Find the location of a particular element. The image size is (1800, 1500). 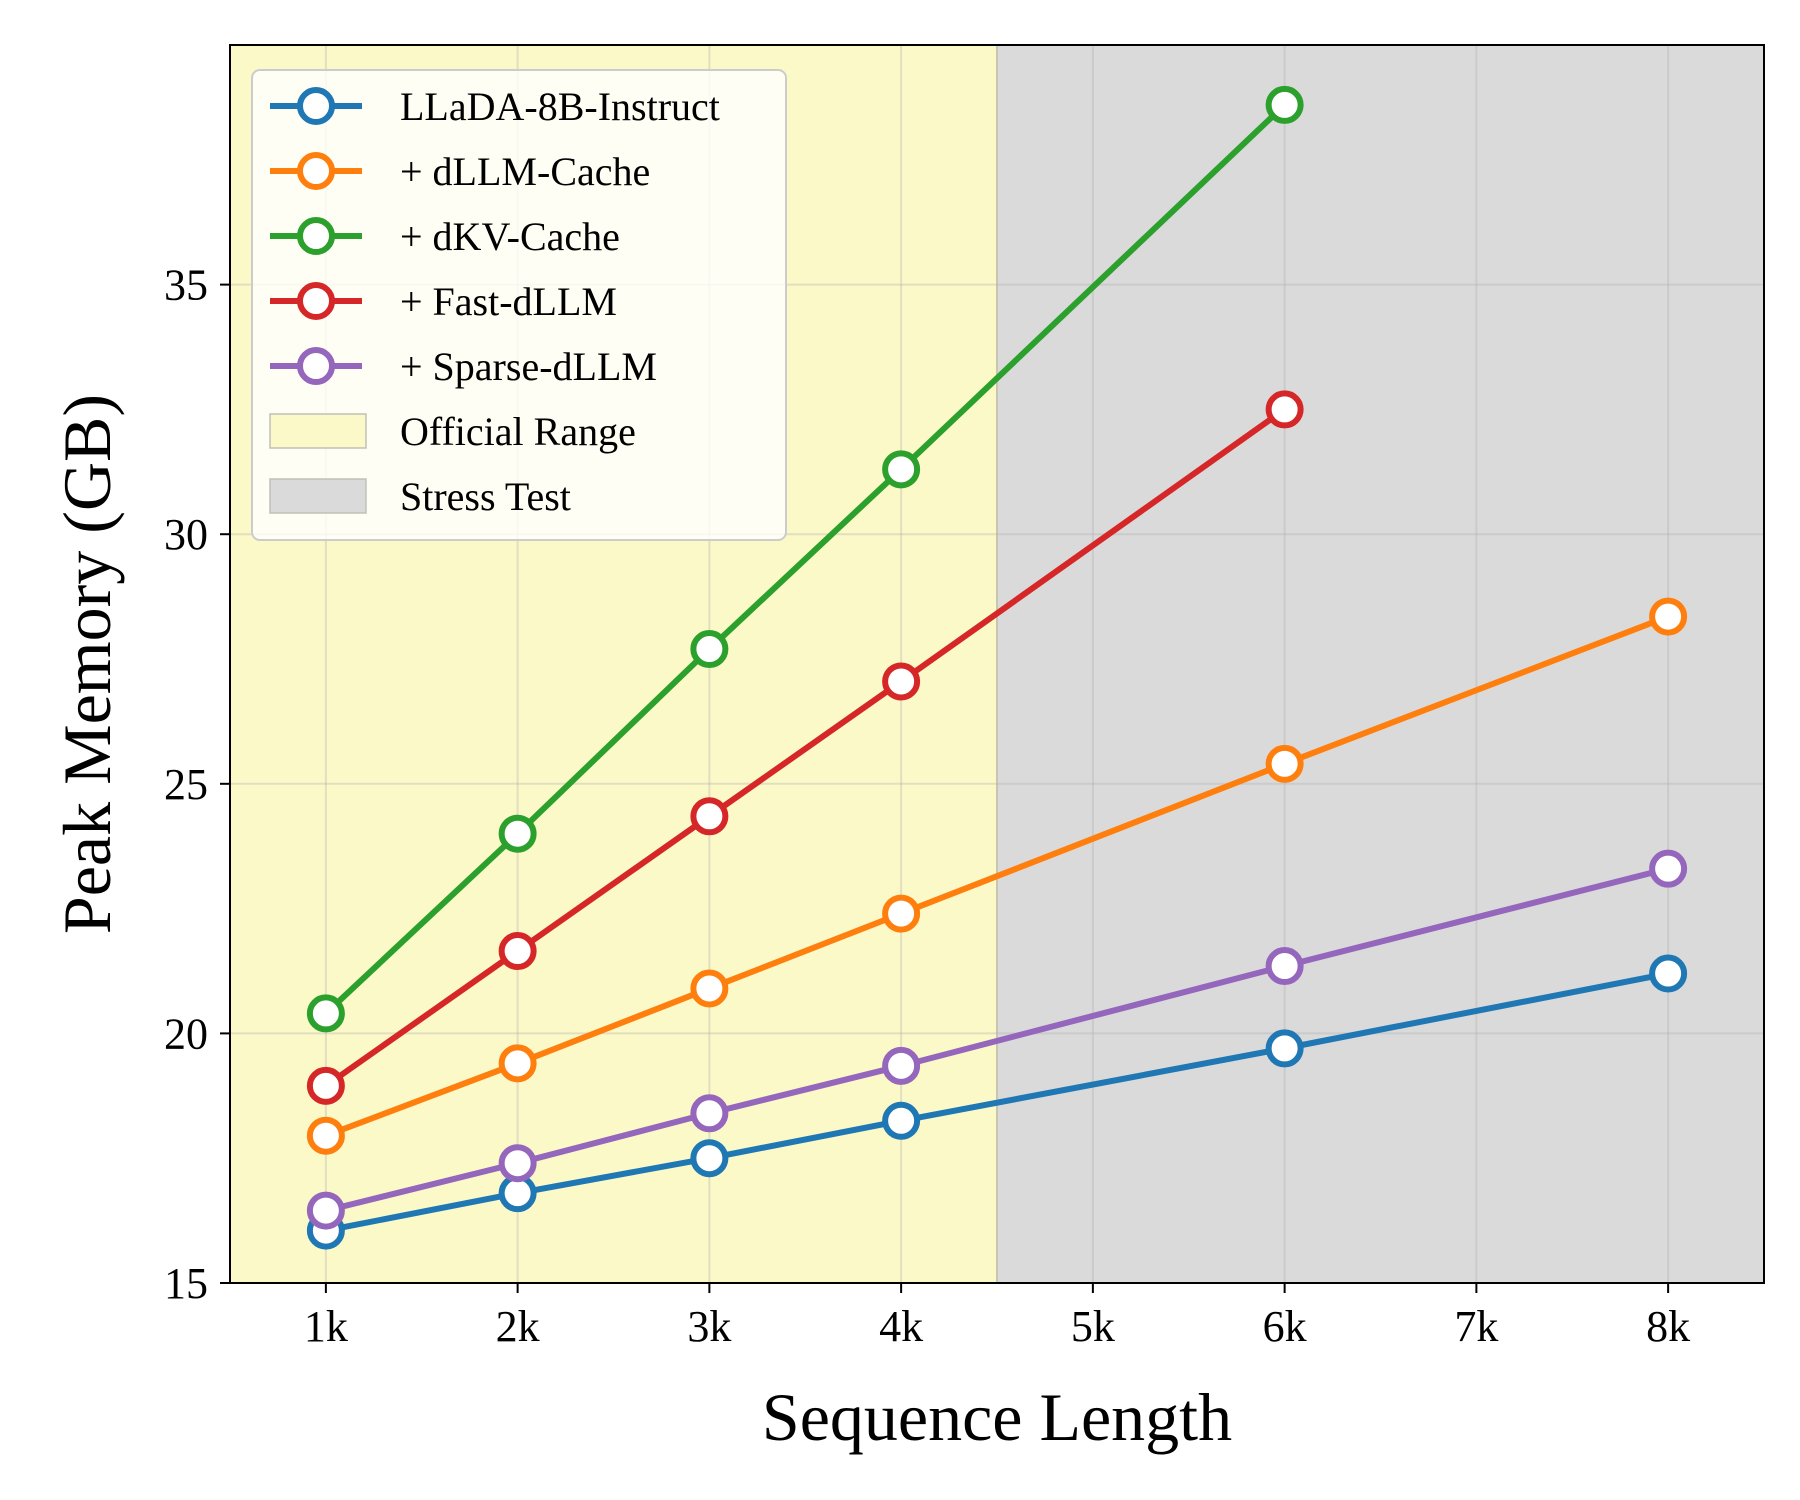

x-tick-label: 2k is located at coordinates (518, 1326).